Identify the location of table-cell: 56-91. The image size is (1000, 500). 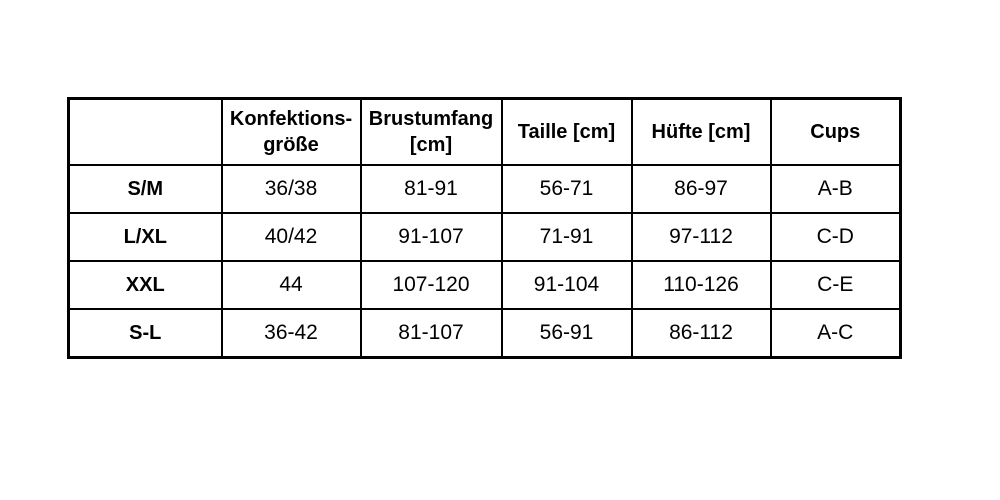
(566, 333).